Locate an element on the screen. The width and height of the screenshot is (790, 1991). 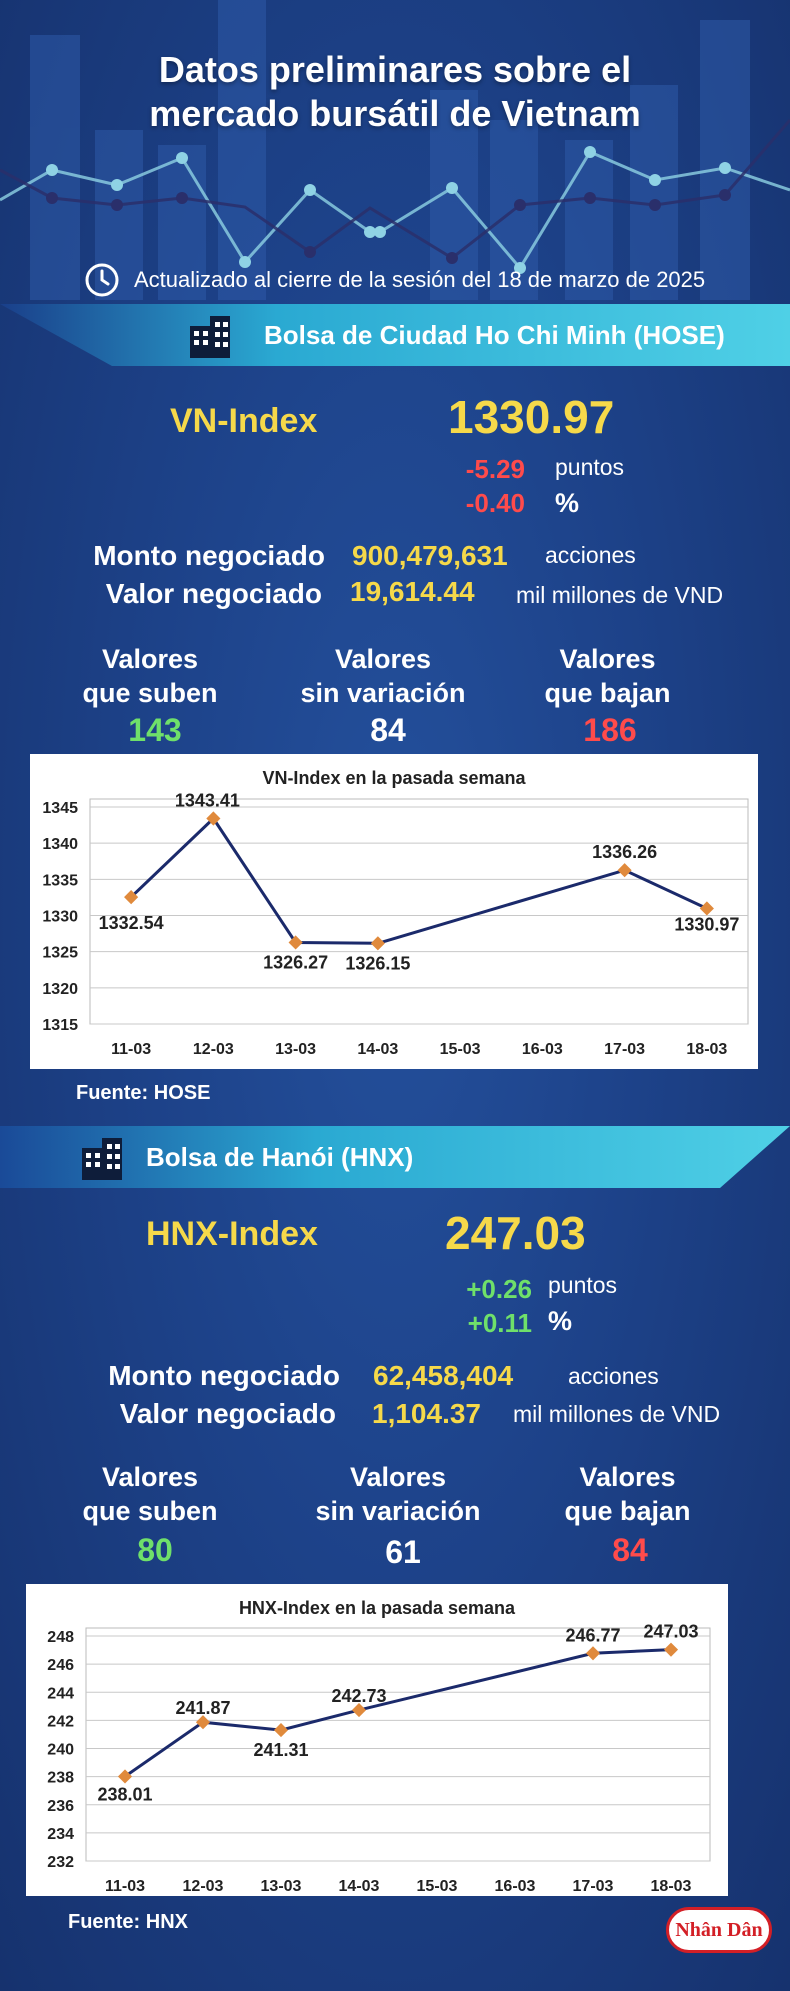
vn-change-pct-unit: % is located at coordinates (567, 503).